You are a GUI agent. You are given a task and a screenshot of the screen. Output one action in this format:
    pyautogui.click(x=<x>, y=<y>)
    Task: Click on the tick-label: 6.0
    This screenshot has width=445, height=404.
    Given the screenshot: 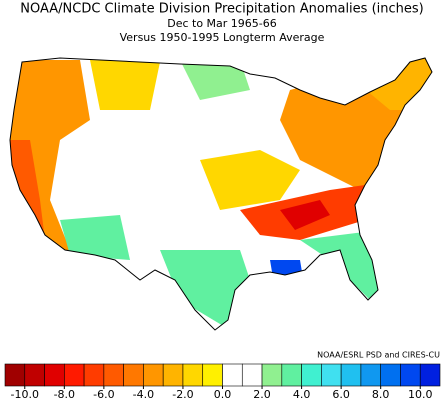 What is the action you would take?
    pyautogui.click(x=341, y=394)
    